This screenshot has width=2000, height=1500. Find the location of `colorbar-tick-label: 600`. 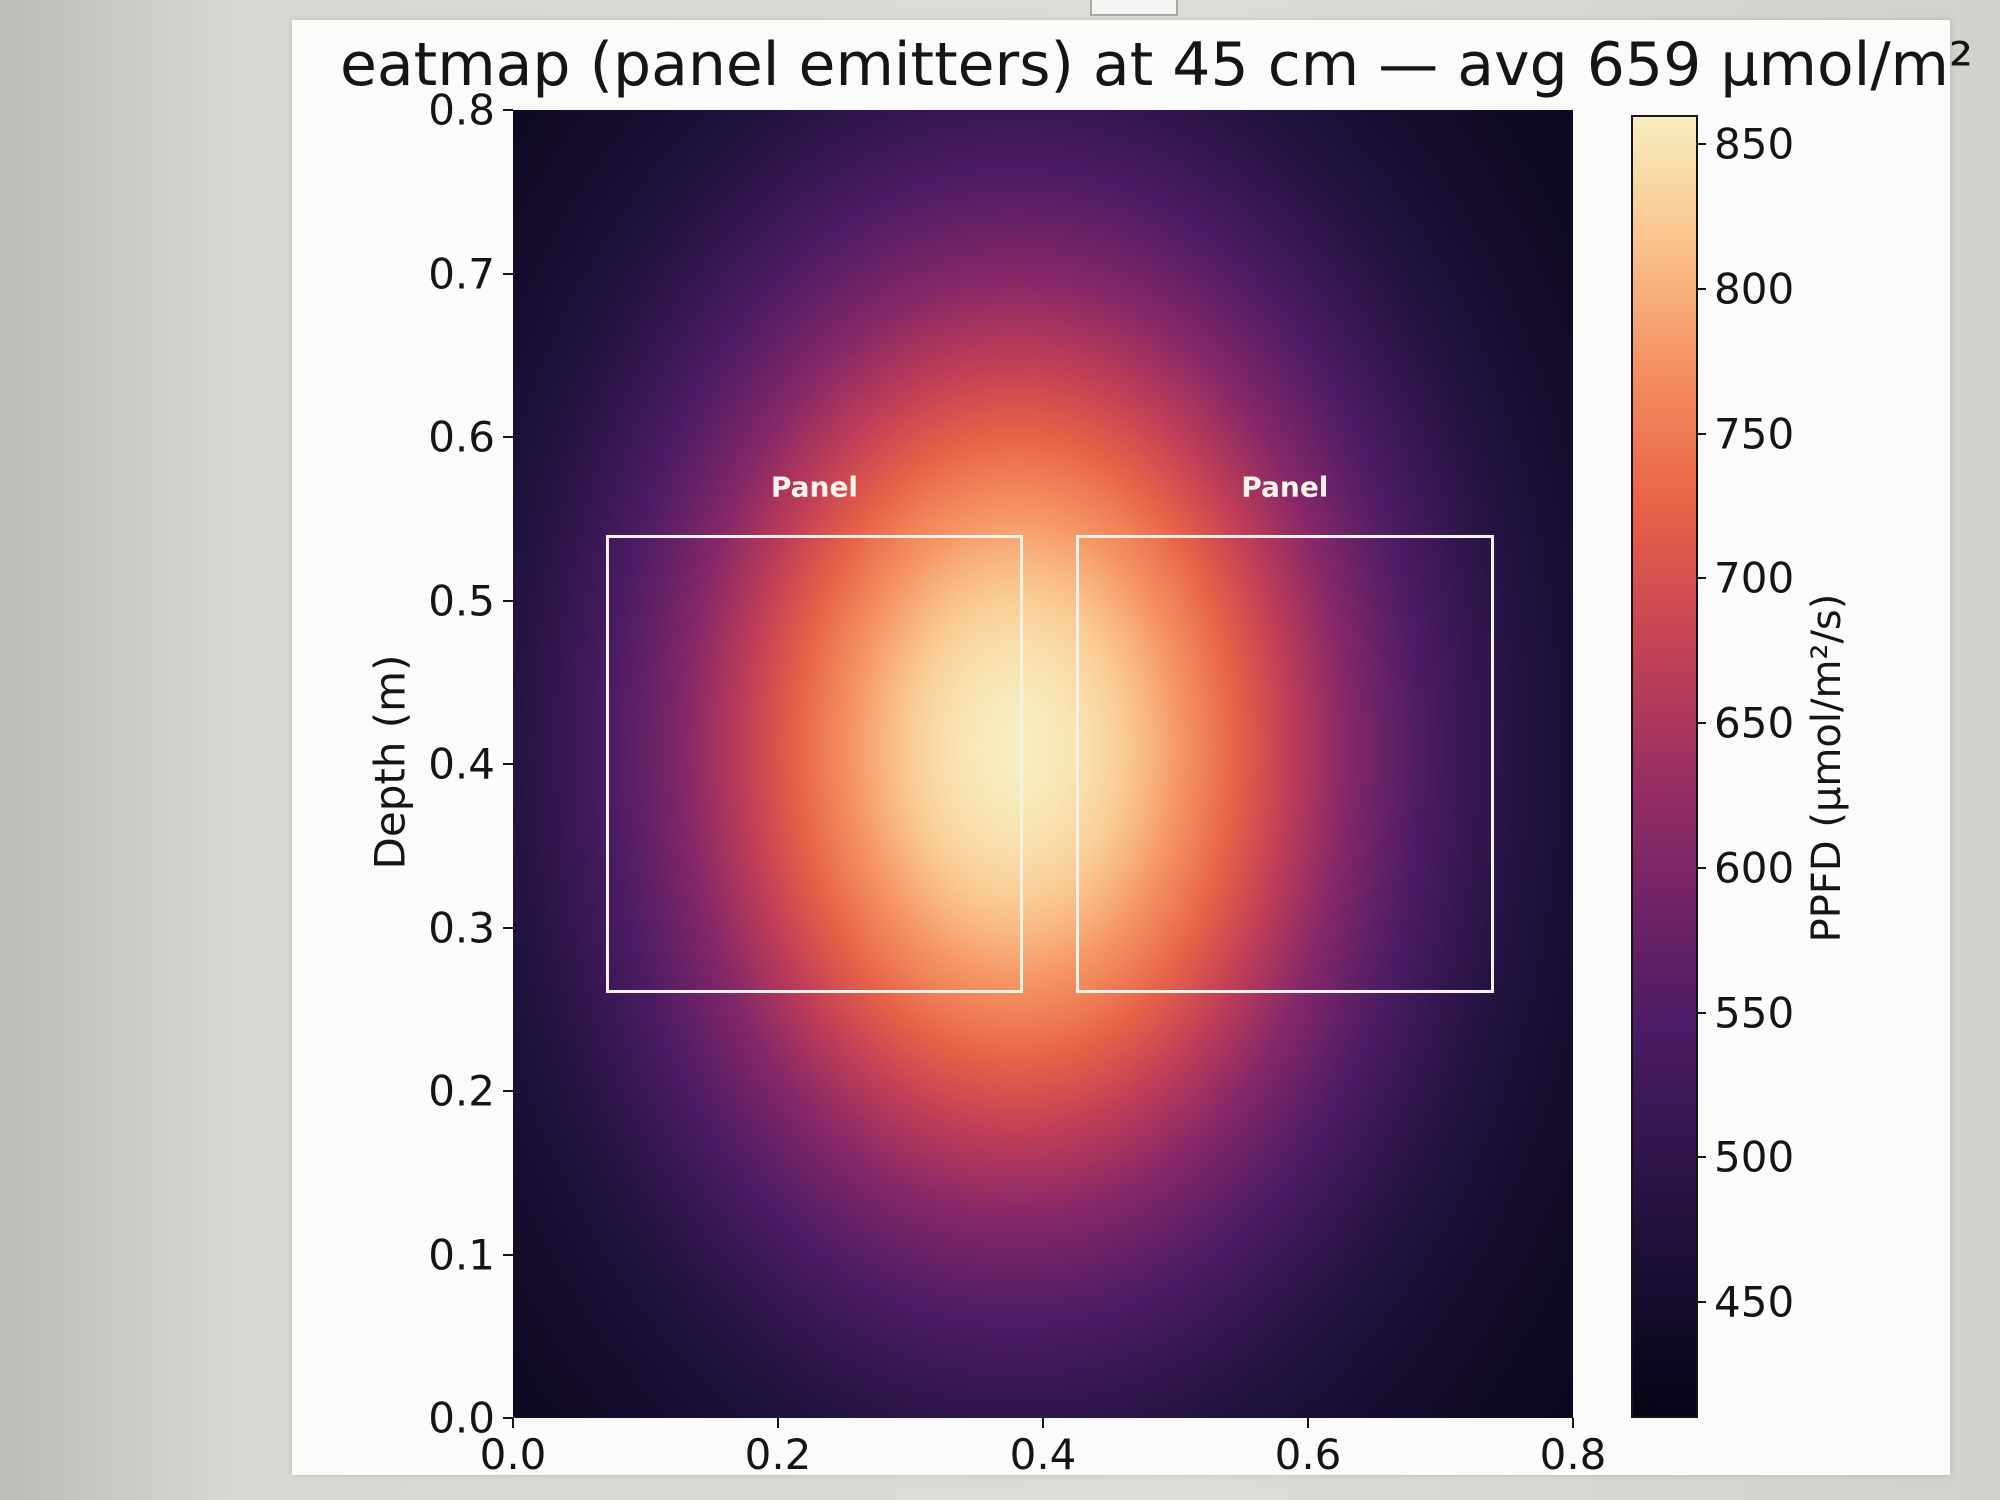

colorbar-tick-label: 600 is located at coordinates (1754, 868).